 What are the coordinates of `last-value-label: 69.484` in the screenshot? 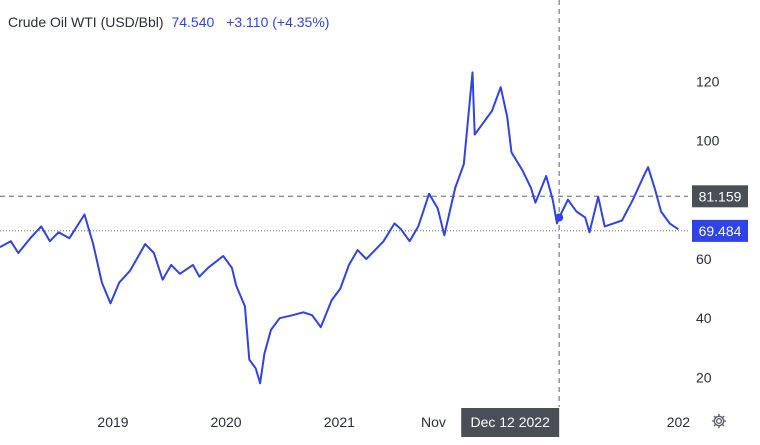 It's located at (720, 231).